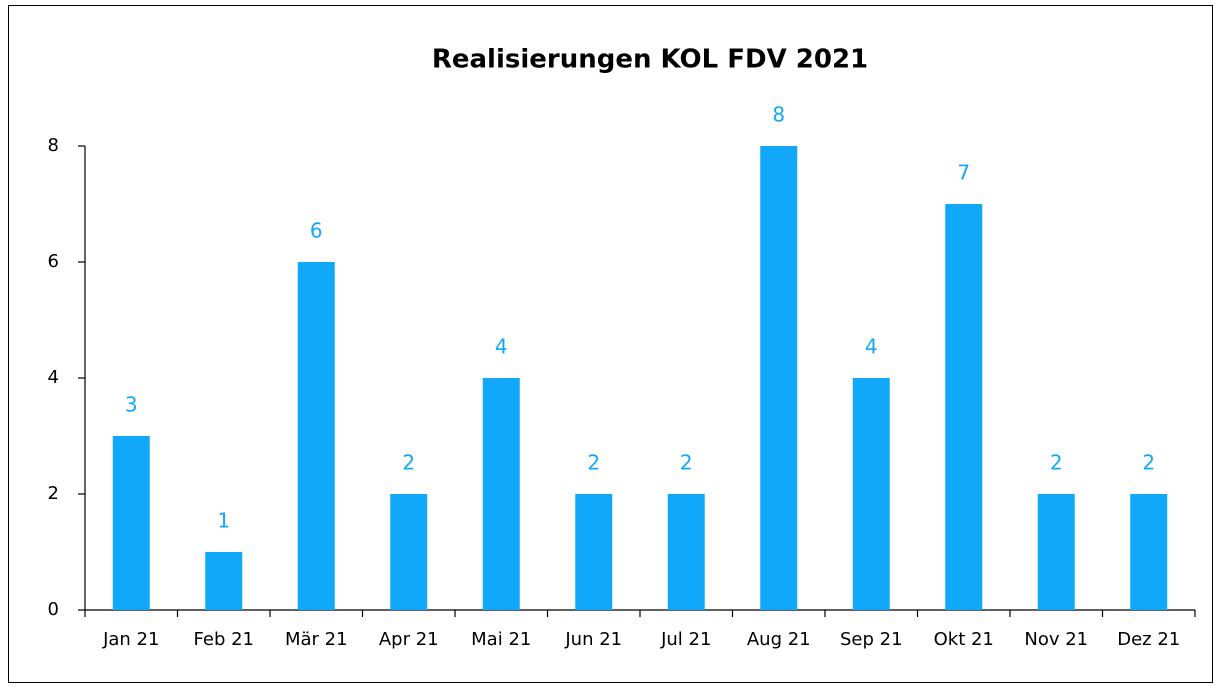 This screenshot has height=688, width=1221. What do you see at coordinates (409, 639) in the screenshot?
I see `x-tick-label: Apr 21` at bounding box center [409, 639].